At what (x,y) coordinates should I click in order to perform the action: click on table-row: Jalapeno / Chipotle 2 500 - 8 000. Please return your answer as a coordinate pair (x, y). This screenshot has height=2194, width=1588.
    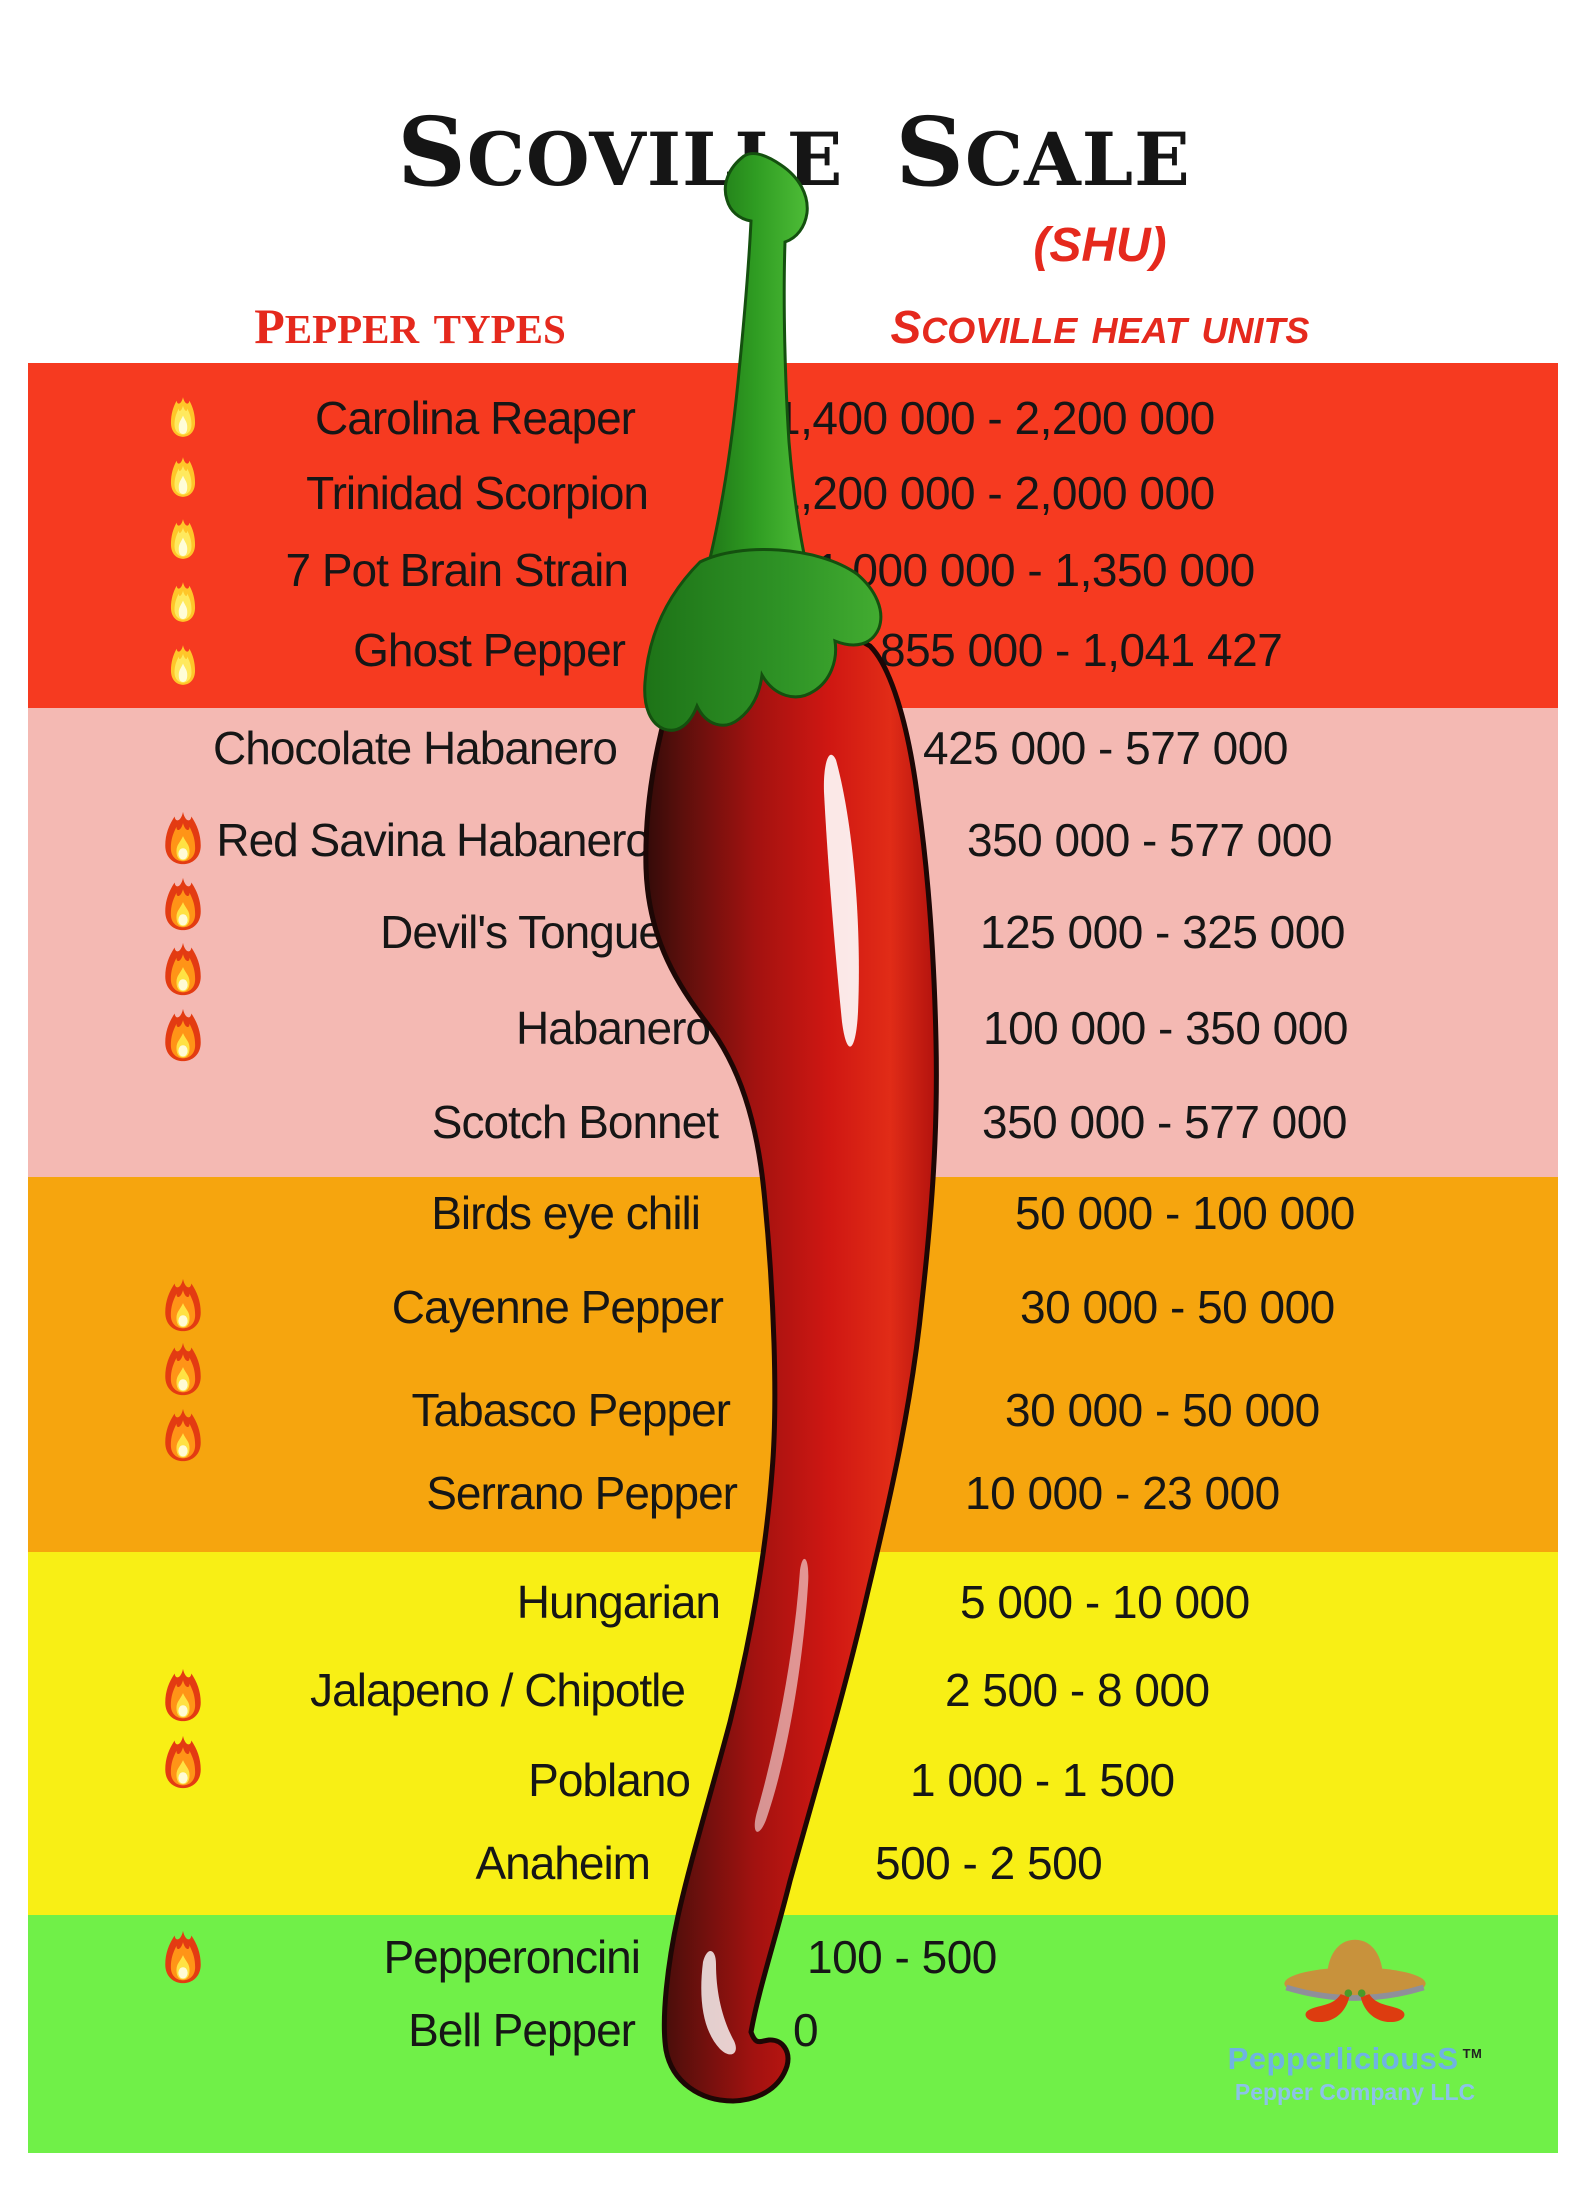
    Looking at the image, I should click on (793, 1690).